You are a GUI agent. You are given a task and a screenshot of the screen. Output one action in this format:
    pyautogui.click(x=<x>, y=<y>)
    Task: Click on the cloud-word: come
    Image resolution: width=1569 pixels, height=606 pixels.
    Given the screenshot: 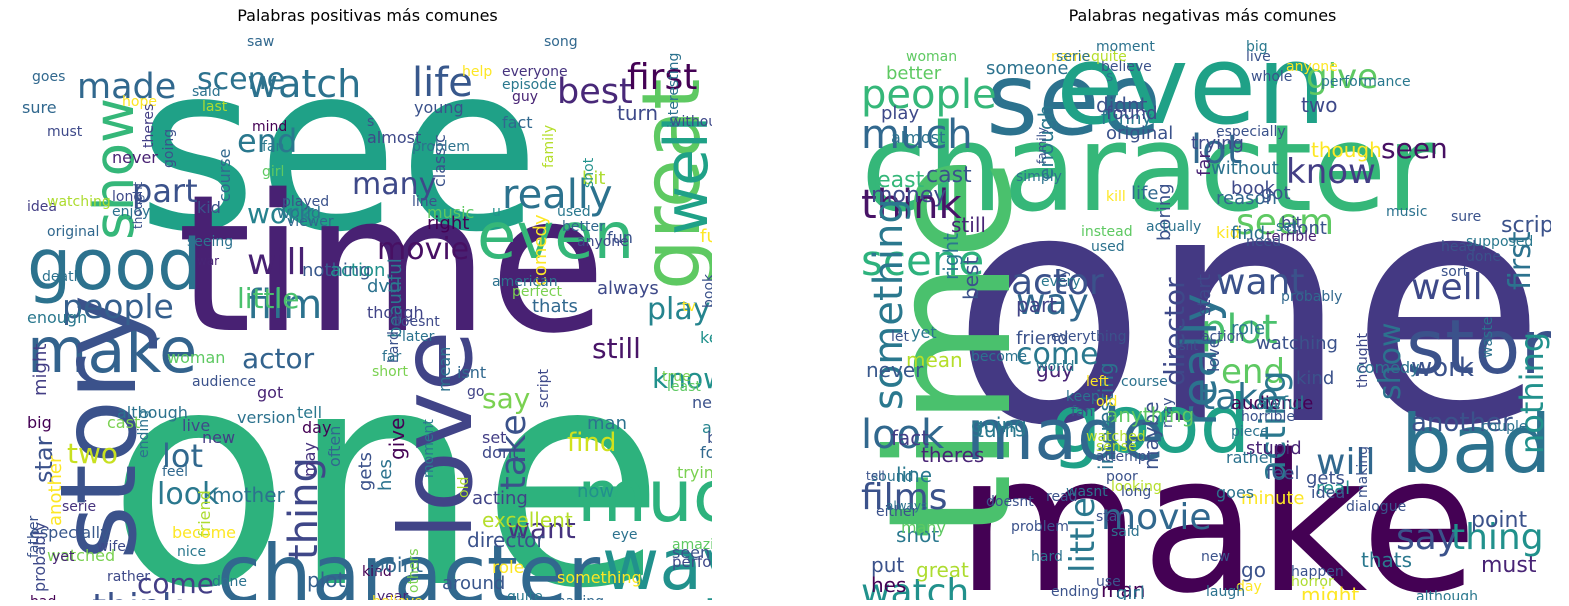 What is the action you would take?
    pyautogui.click(x=176, y=583)
    